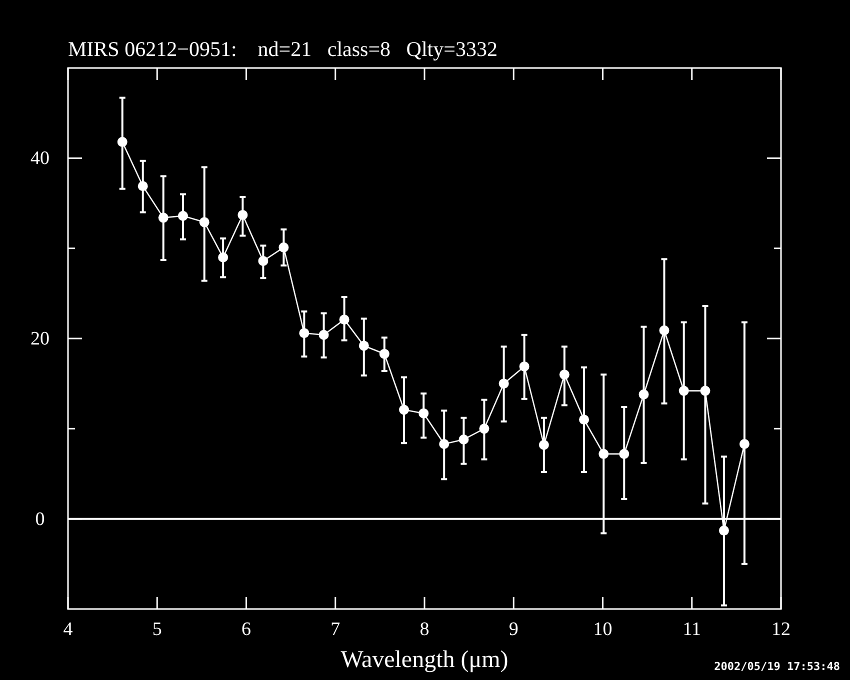 This screenshot has width=850, height=680. I want to click on text: 2002/05/19 17:53:48, so click(777, 666).